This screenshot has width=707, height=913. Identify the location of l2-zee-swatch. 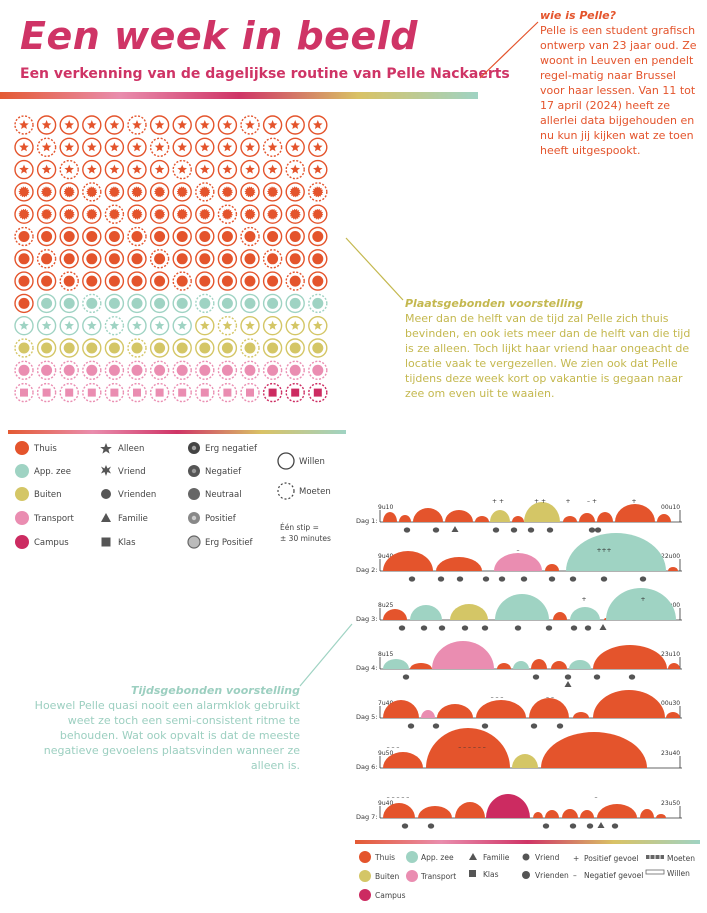
(412, 857).